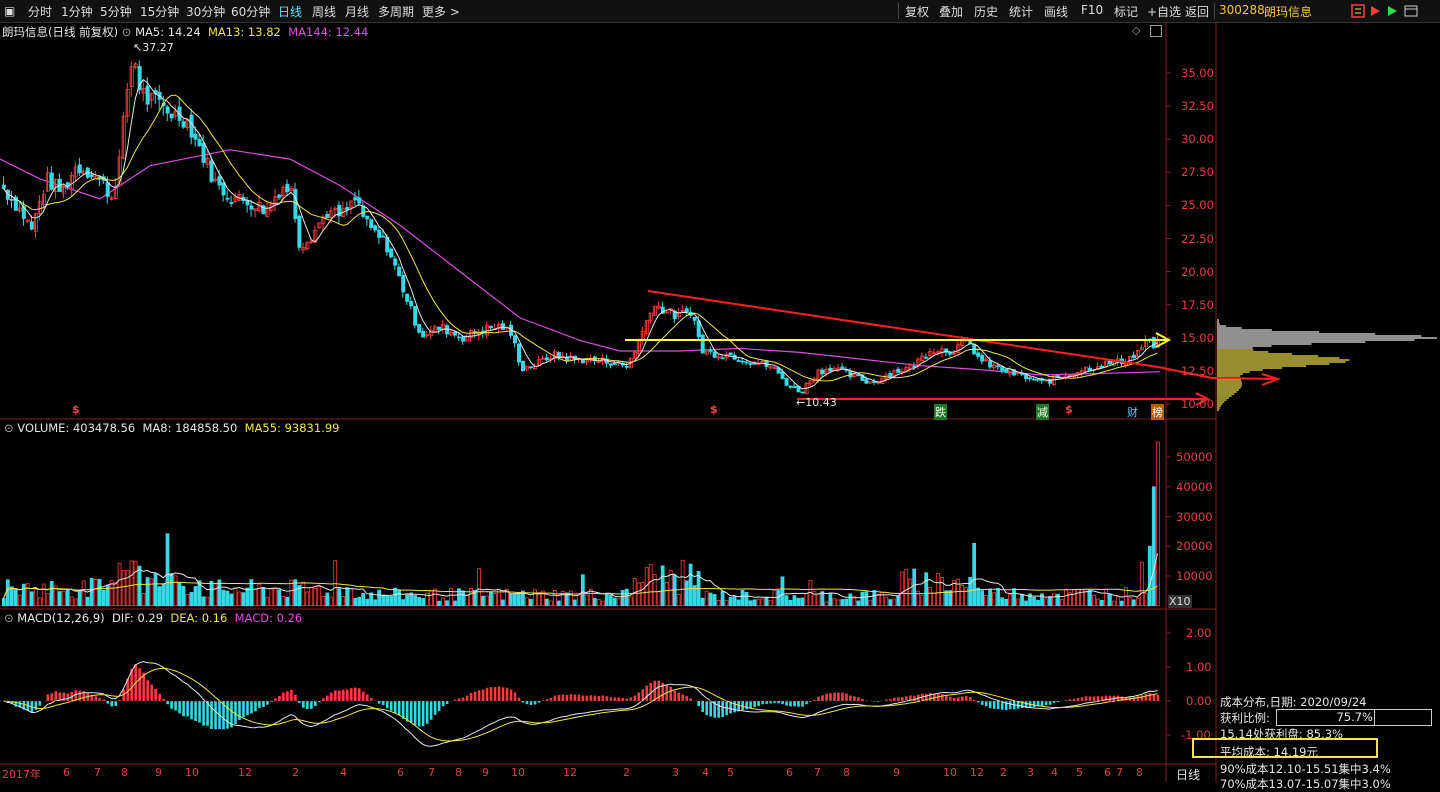 Image resolution: width=1440 pixels, height=792 pixels. I want to click on volume-unit-label: X10, so click(1180, 601).